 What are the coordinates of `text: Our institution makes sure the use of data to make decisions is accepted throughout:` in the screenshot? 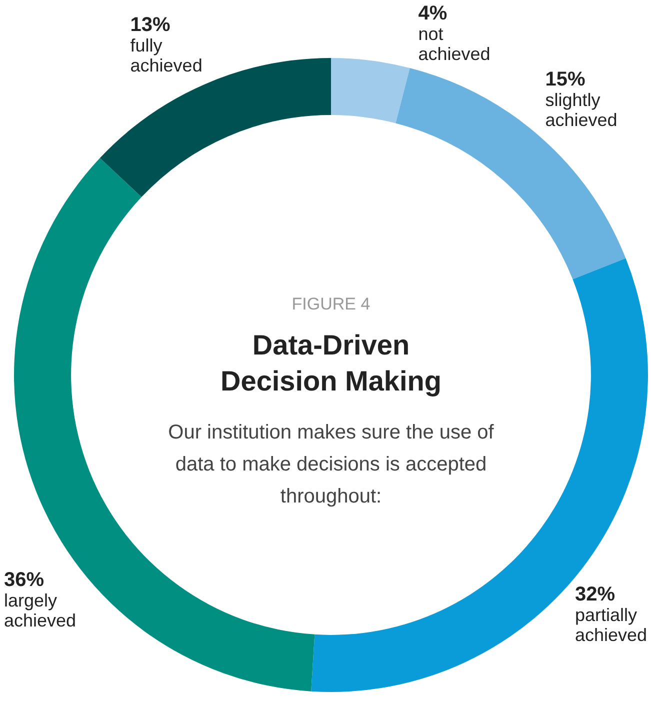 It's located at (331, 465).